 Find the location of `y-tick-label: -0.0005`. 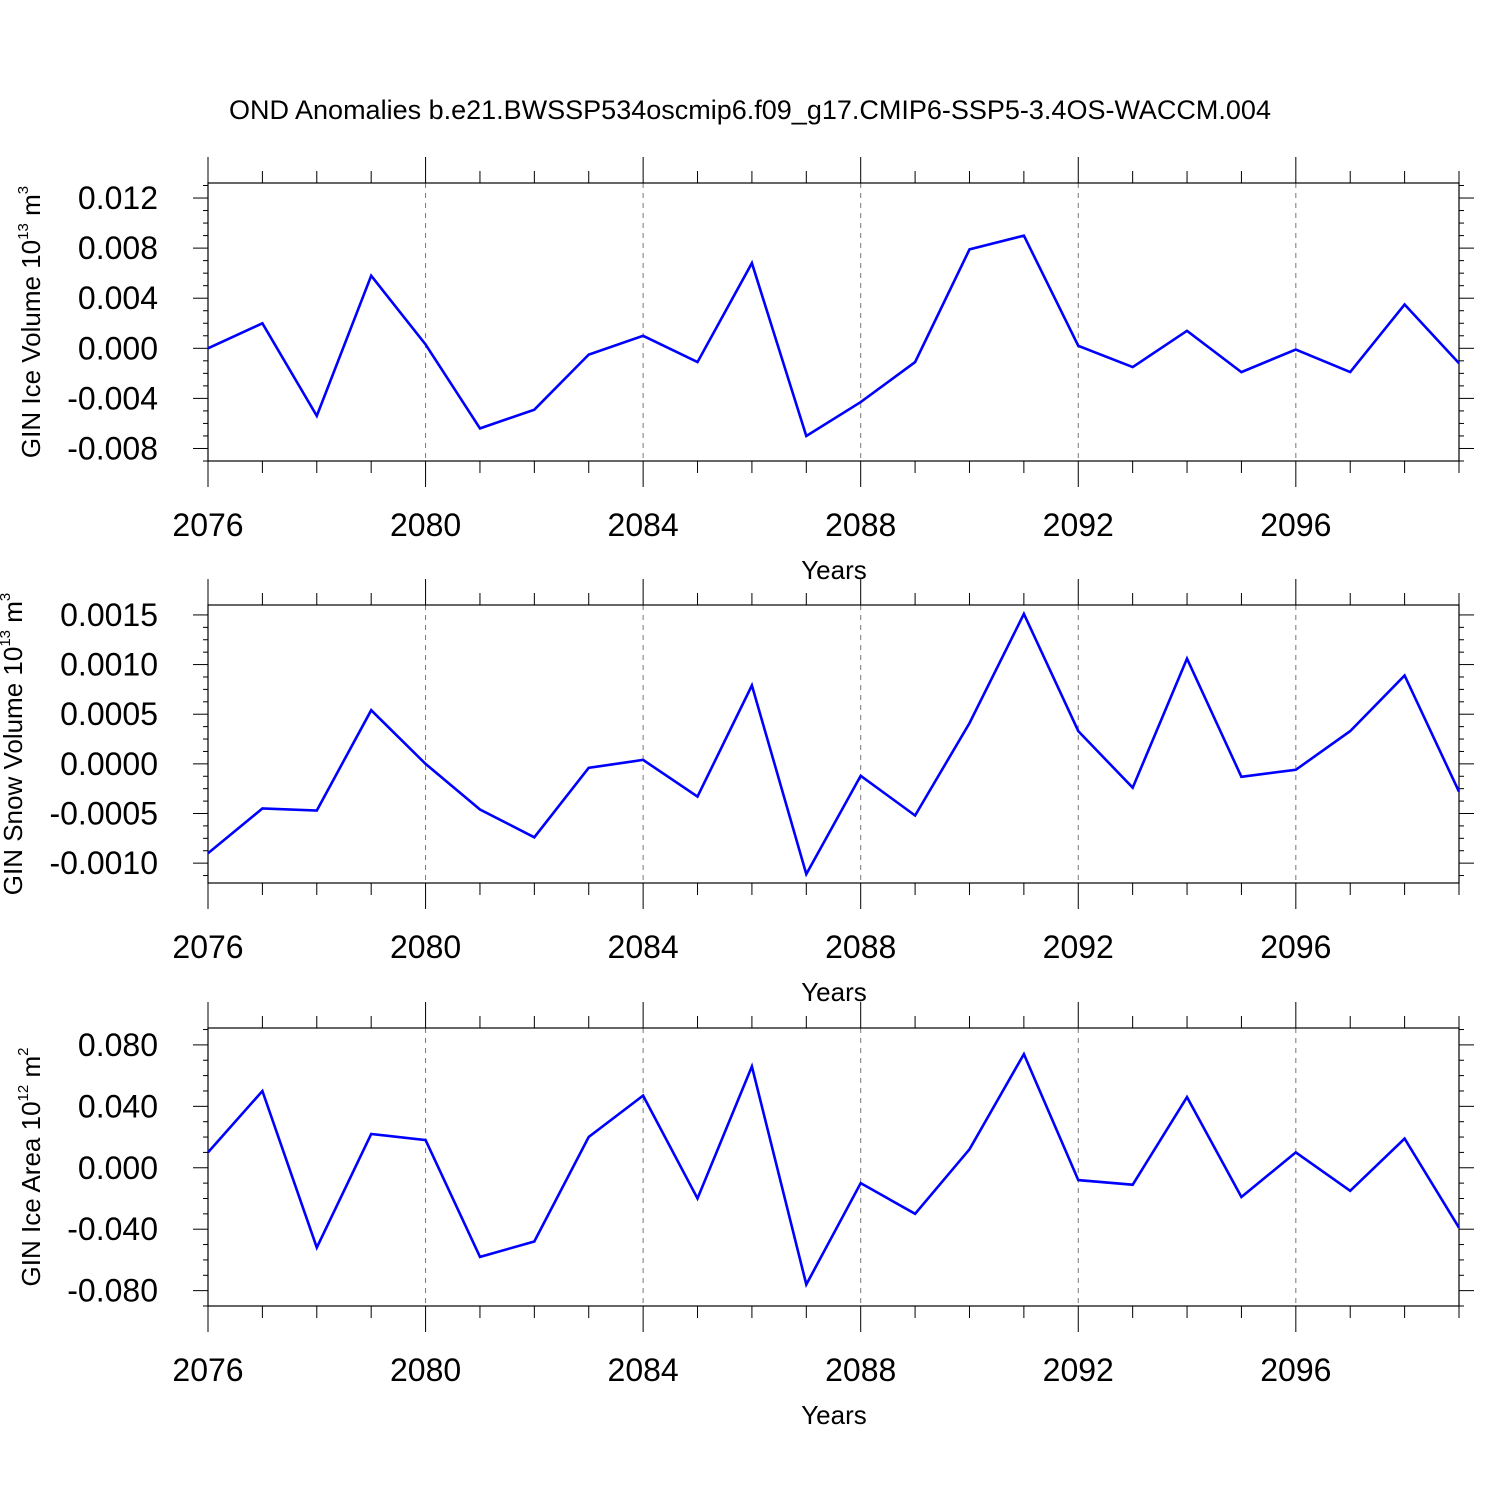

y-tick-label: -0.0005 is located at coordinates (103, 814).